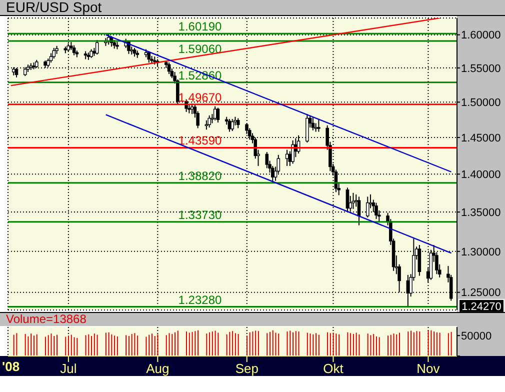  What do you see at coordinates (11, 366) in the screenshot?
I see `text: '08` at bounding box center [11, 366].